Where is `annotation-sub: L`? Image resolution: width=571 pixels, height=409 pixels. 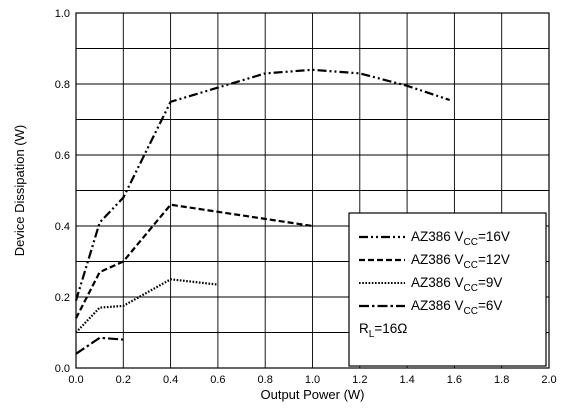 annotation-sub: L is located at coordinates (372, 334).